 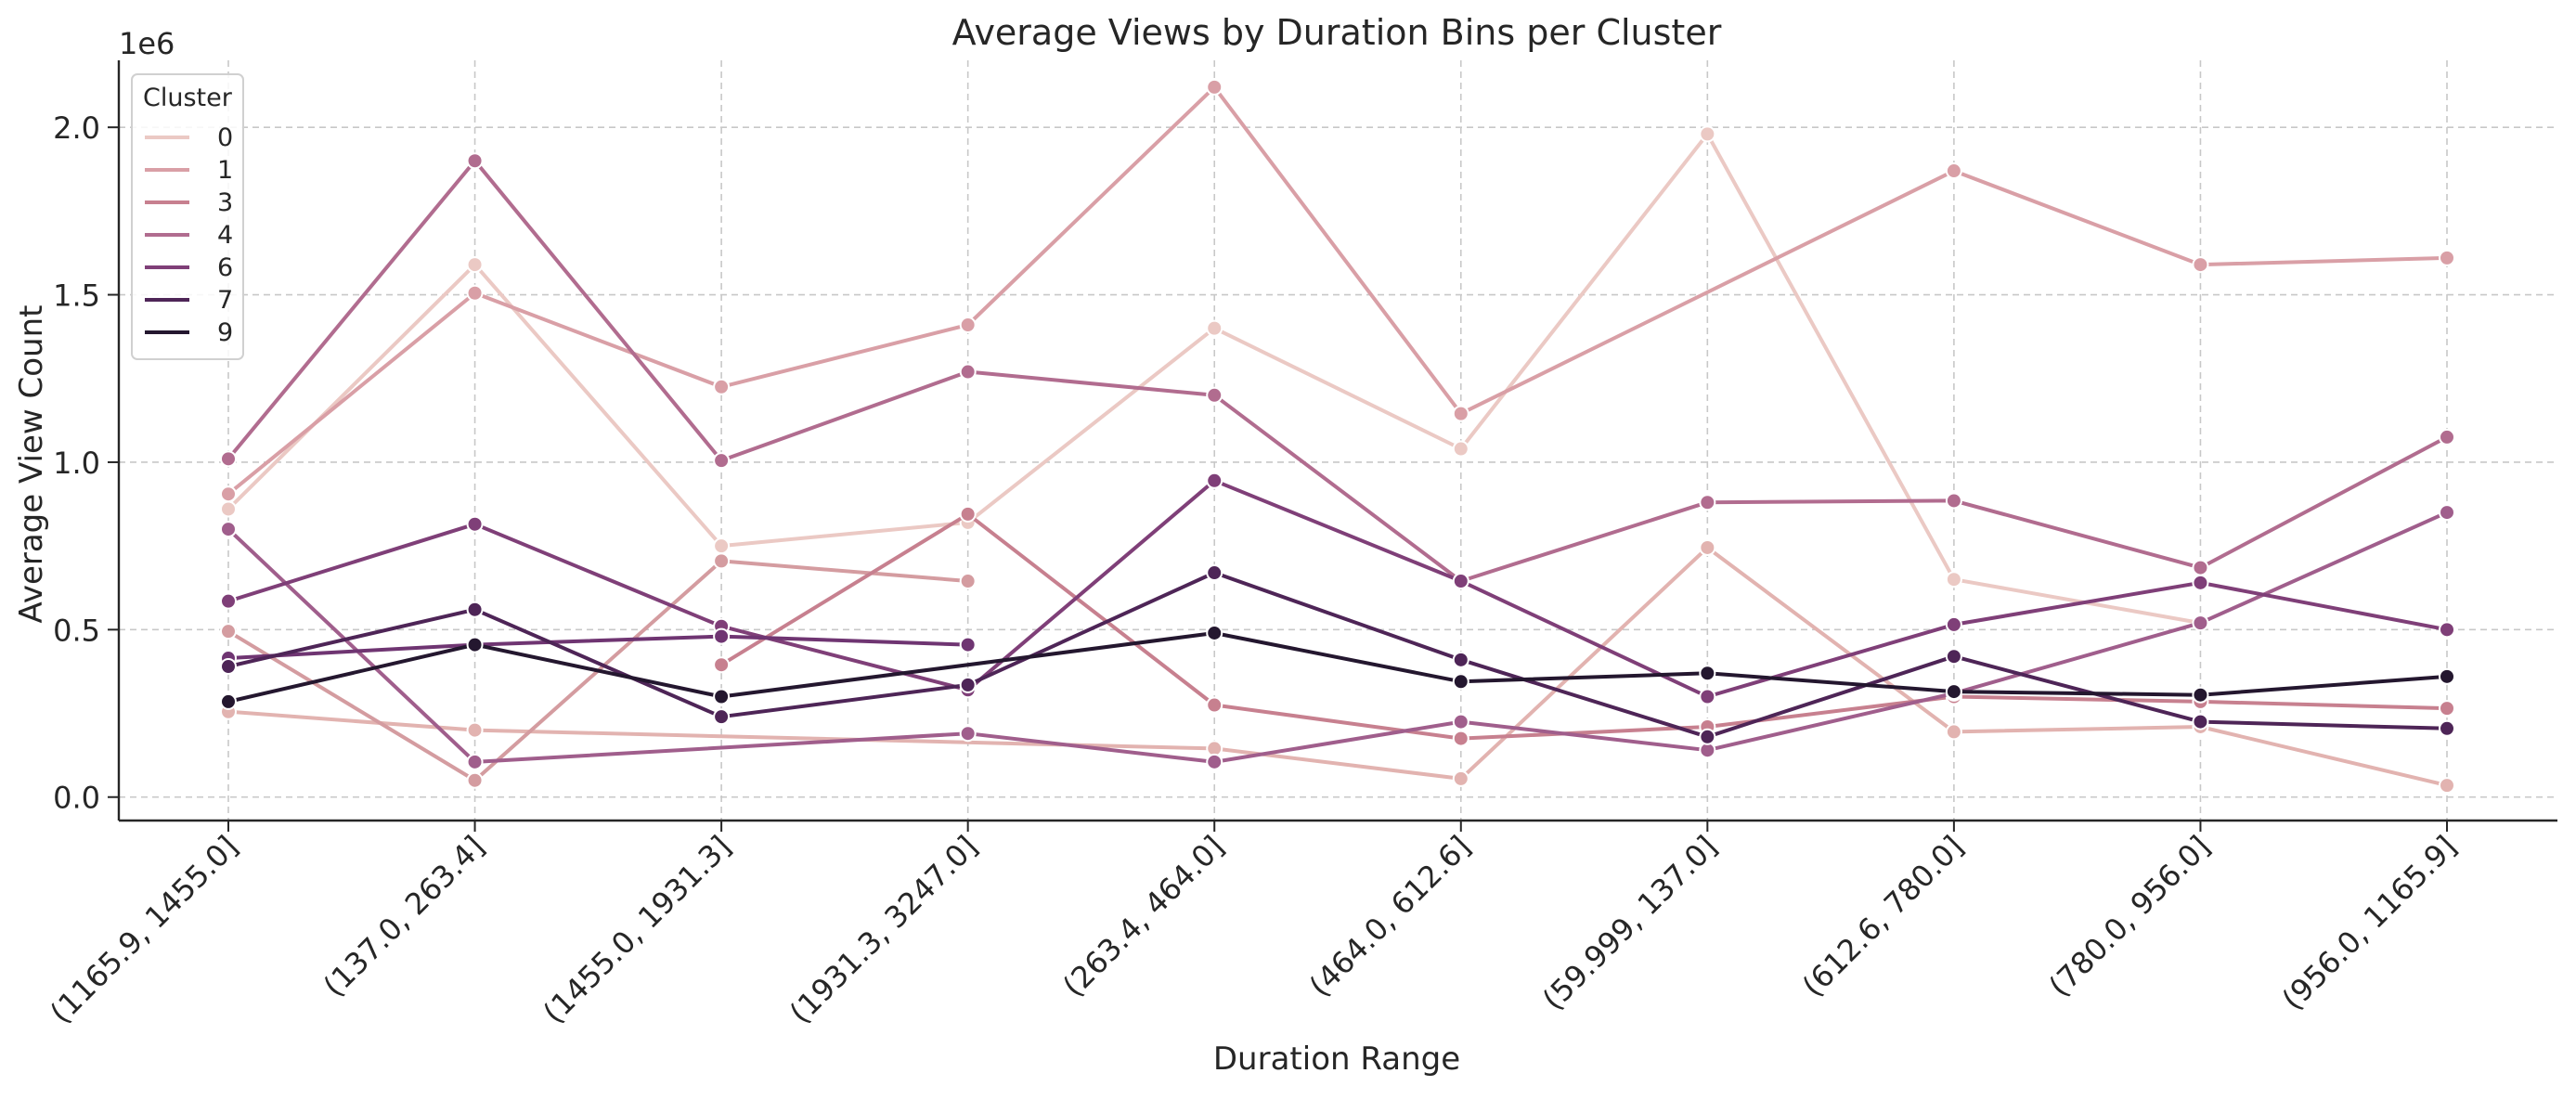 I want to click on legend-label: 3, so click(x=225, y=202).